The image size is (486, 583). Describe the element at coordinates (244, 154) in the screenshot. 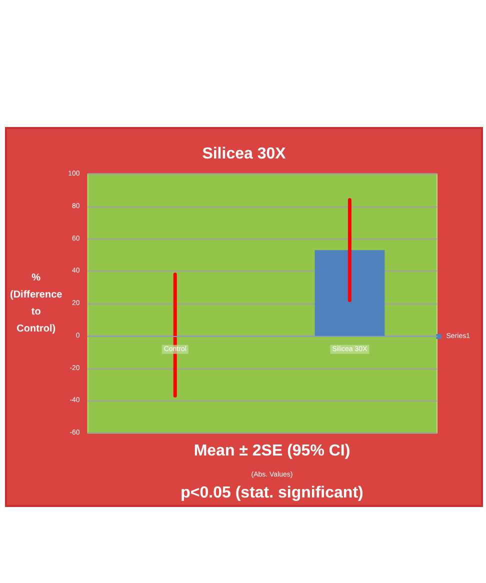

I see `chart-title: Silicea 30X` at that location.